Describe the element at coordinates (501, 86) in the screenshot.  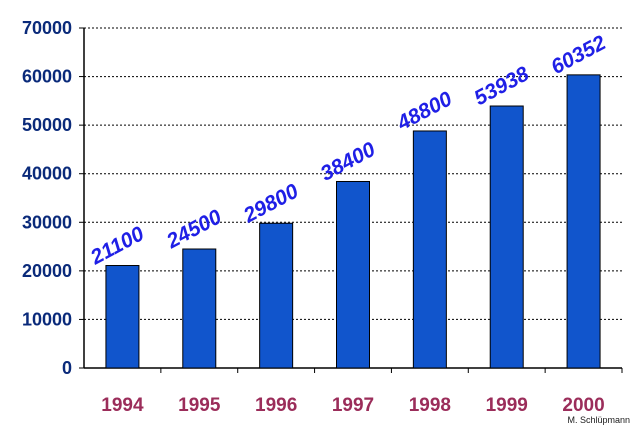
I see `data-label: 53938` at that location.